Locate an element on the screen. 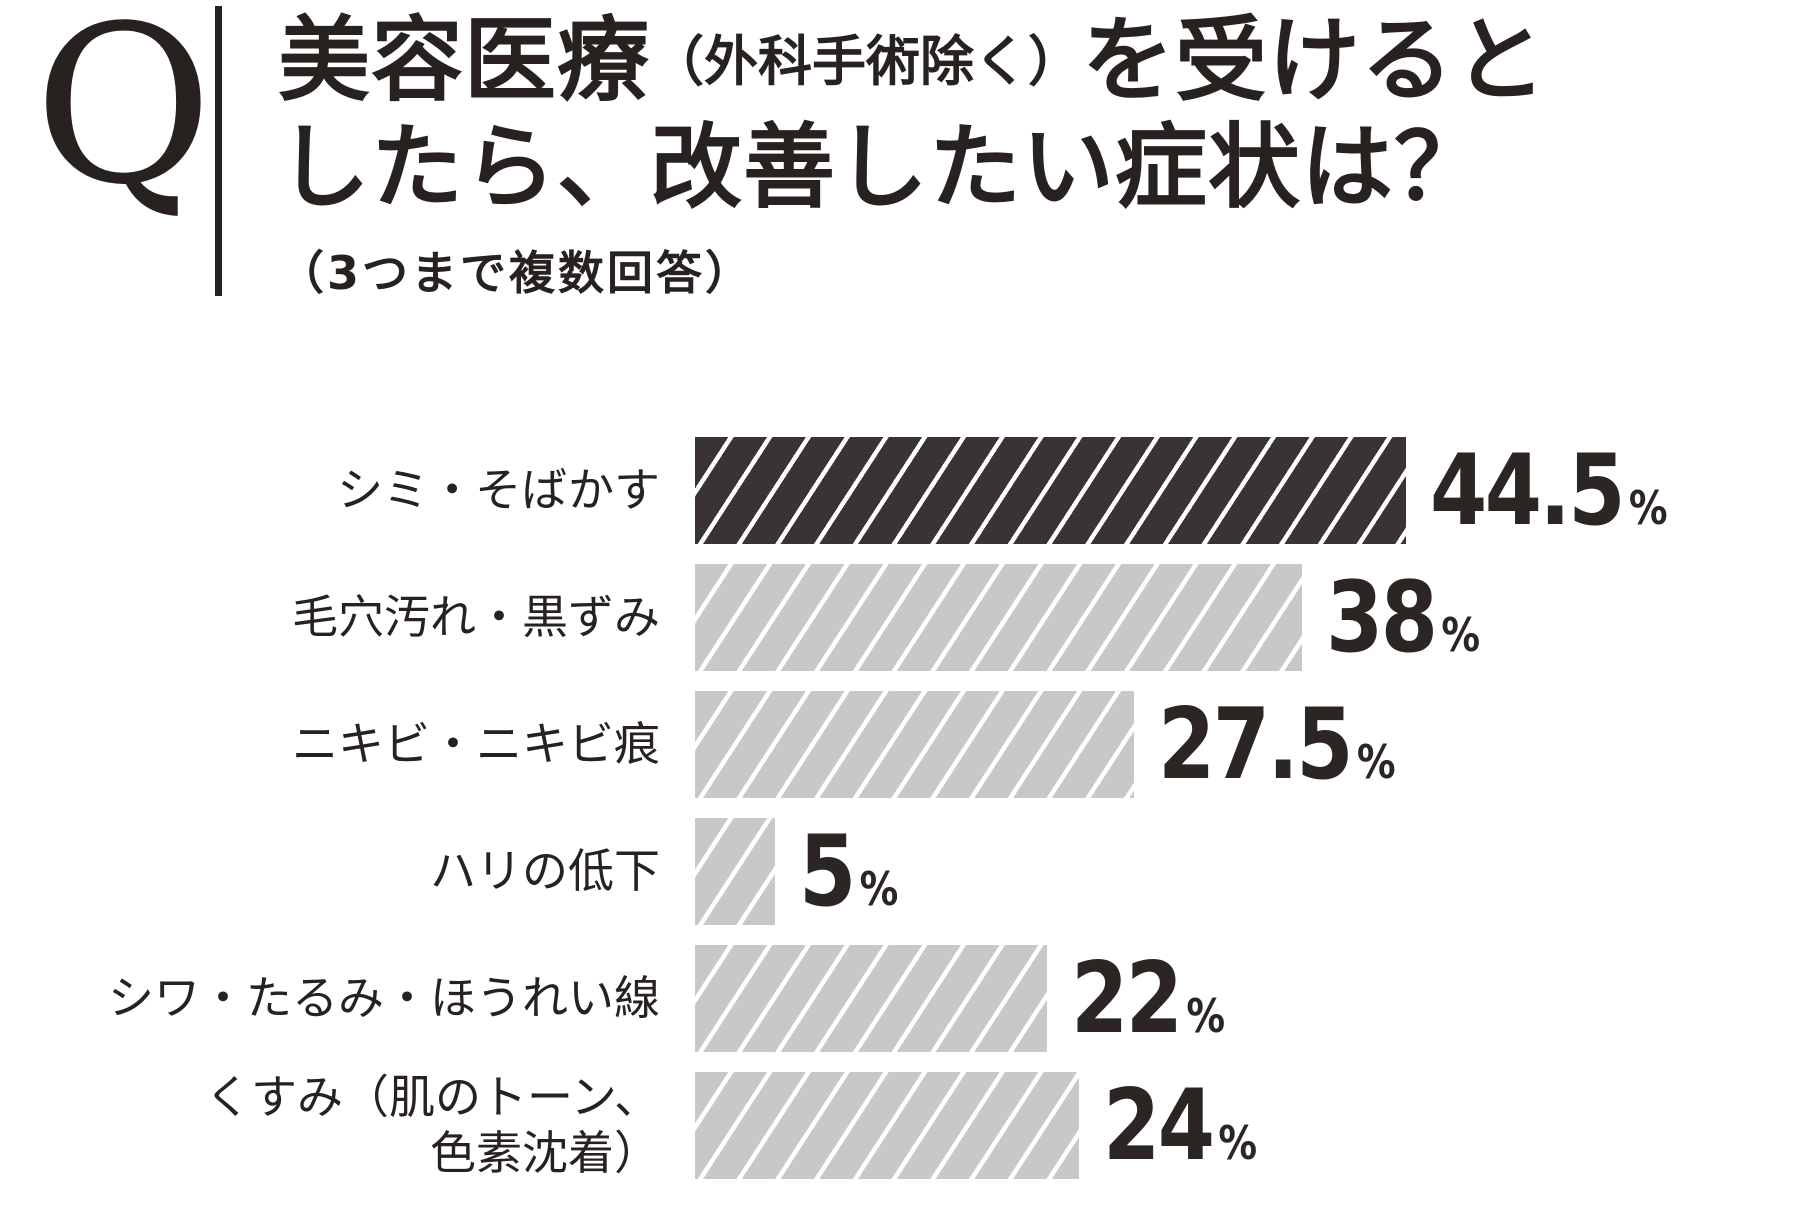 The image size is (1800, 1219). vertical-divider is located at coordinates (218, 151).